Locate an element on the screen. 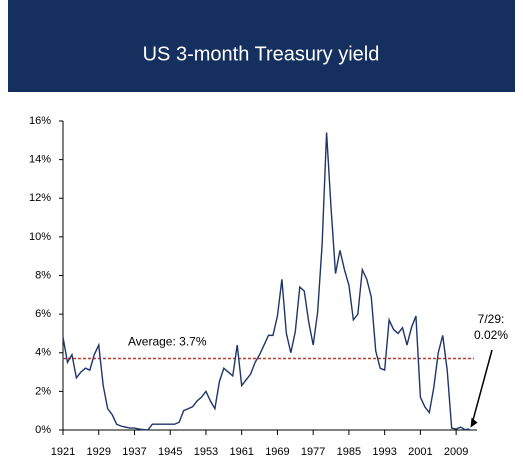 The image size is (523, 471). y-tick-label: 12% is located at coordinates (40, 198).